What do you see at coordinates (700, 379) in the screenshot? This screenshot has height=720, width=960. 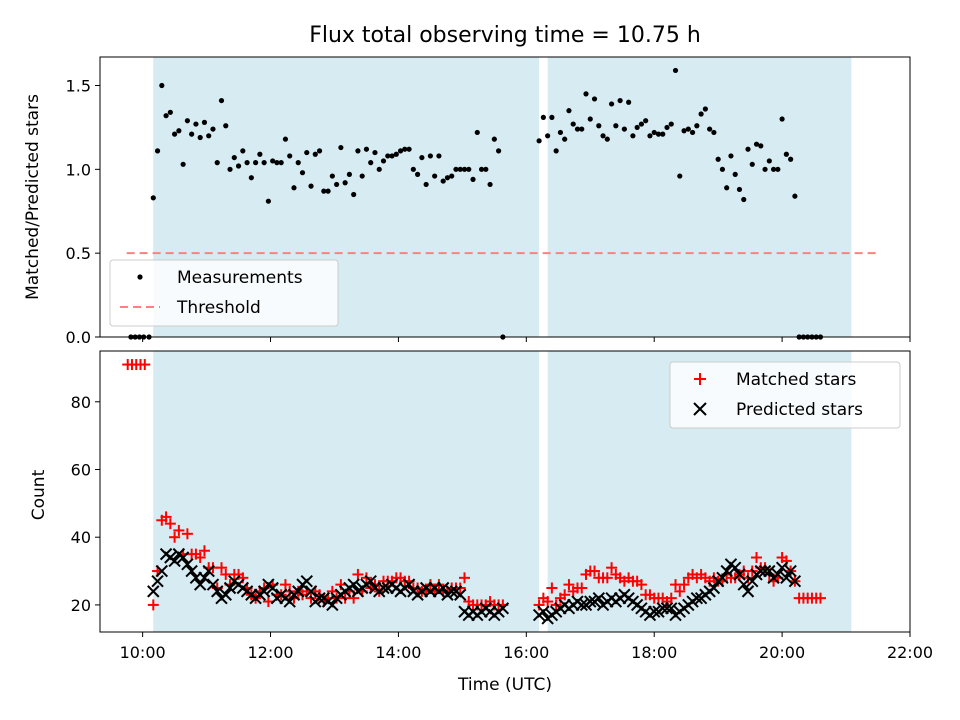 I see `matched-legend-marker` at bounding box center [700, 379].